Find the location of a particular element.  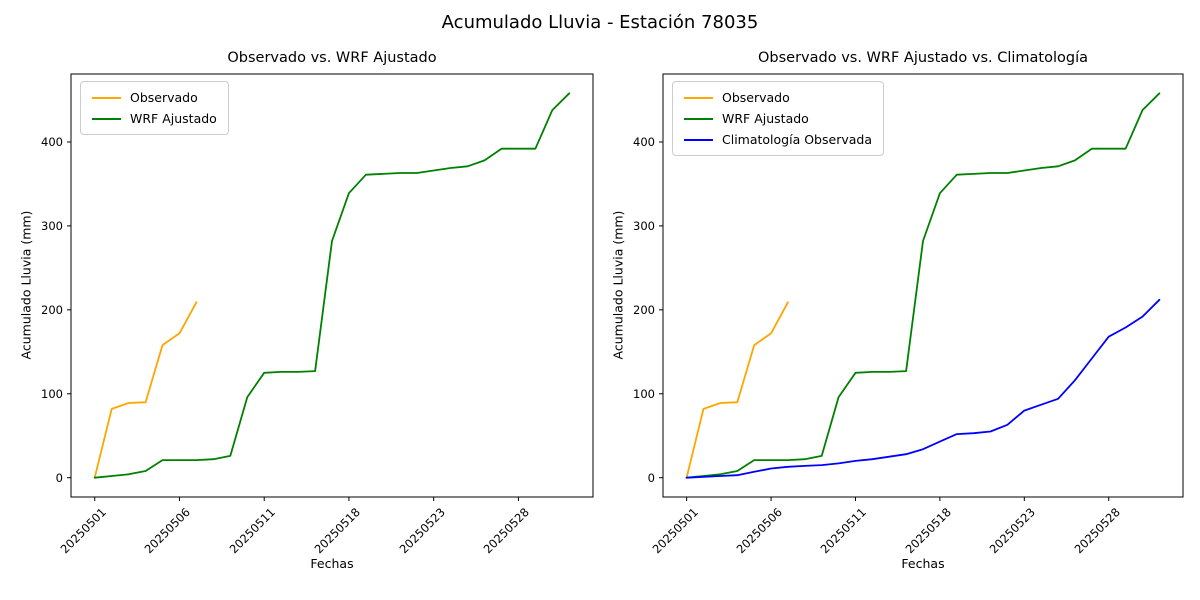

legend-entry-climatologia: Climatología Observada is located at coordinates (778, 139).